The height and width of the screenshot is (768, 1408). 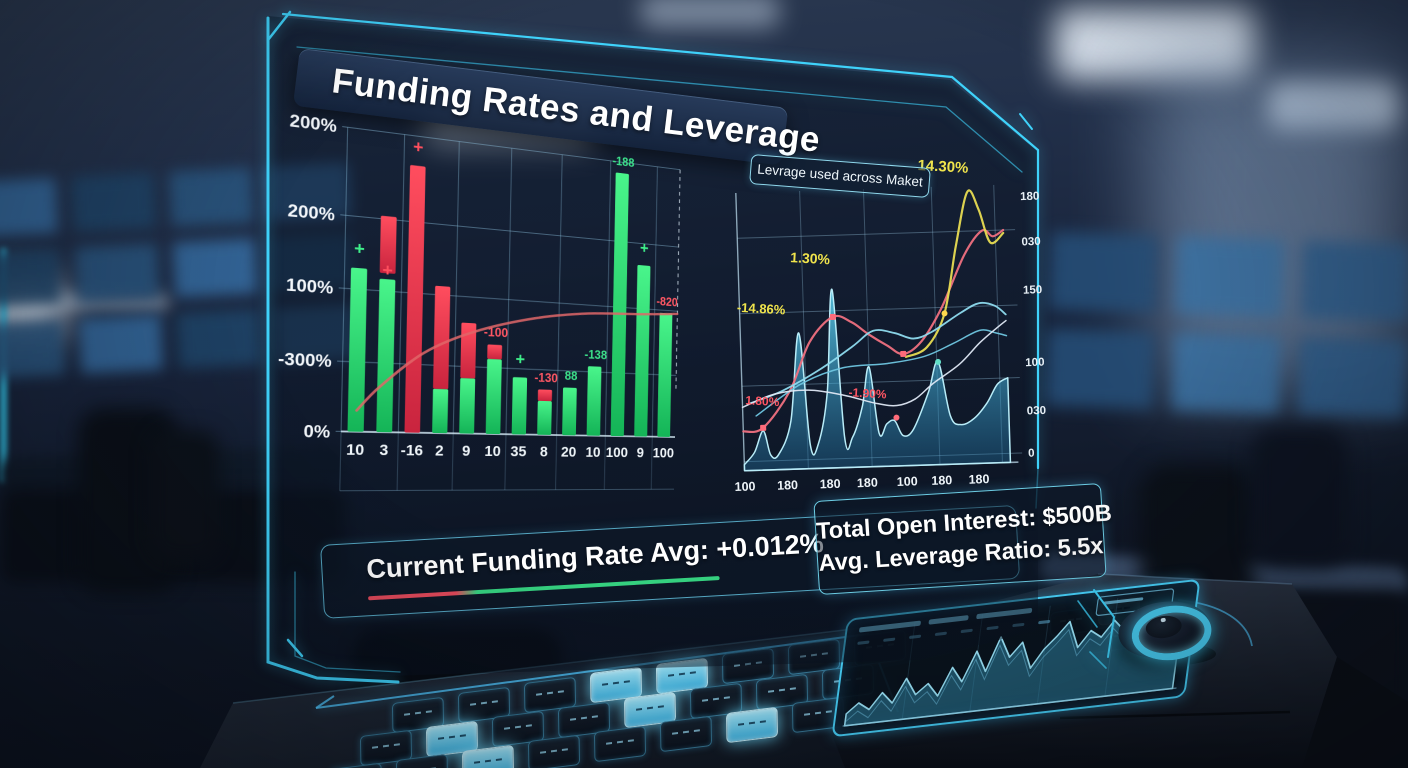 What do you see at coordinates (1033, 290) in the screenshot?
I see `svg-text: 150` at bounding box center [1033, 290].